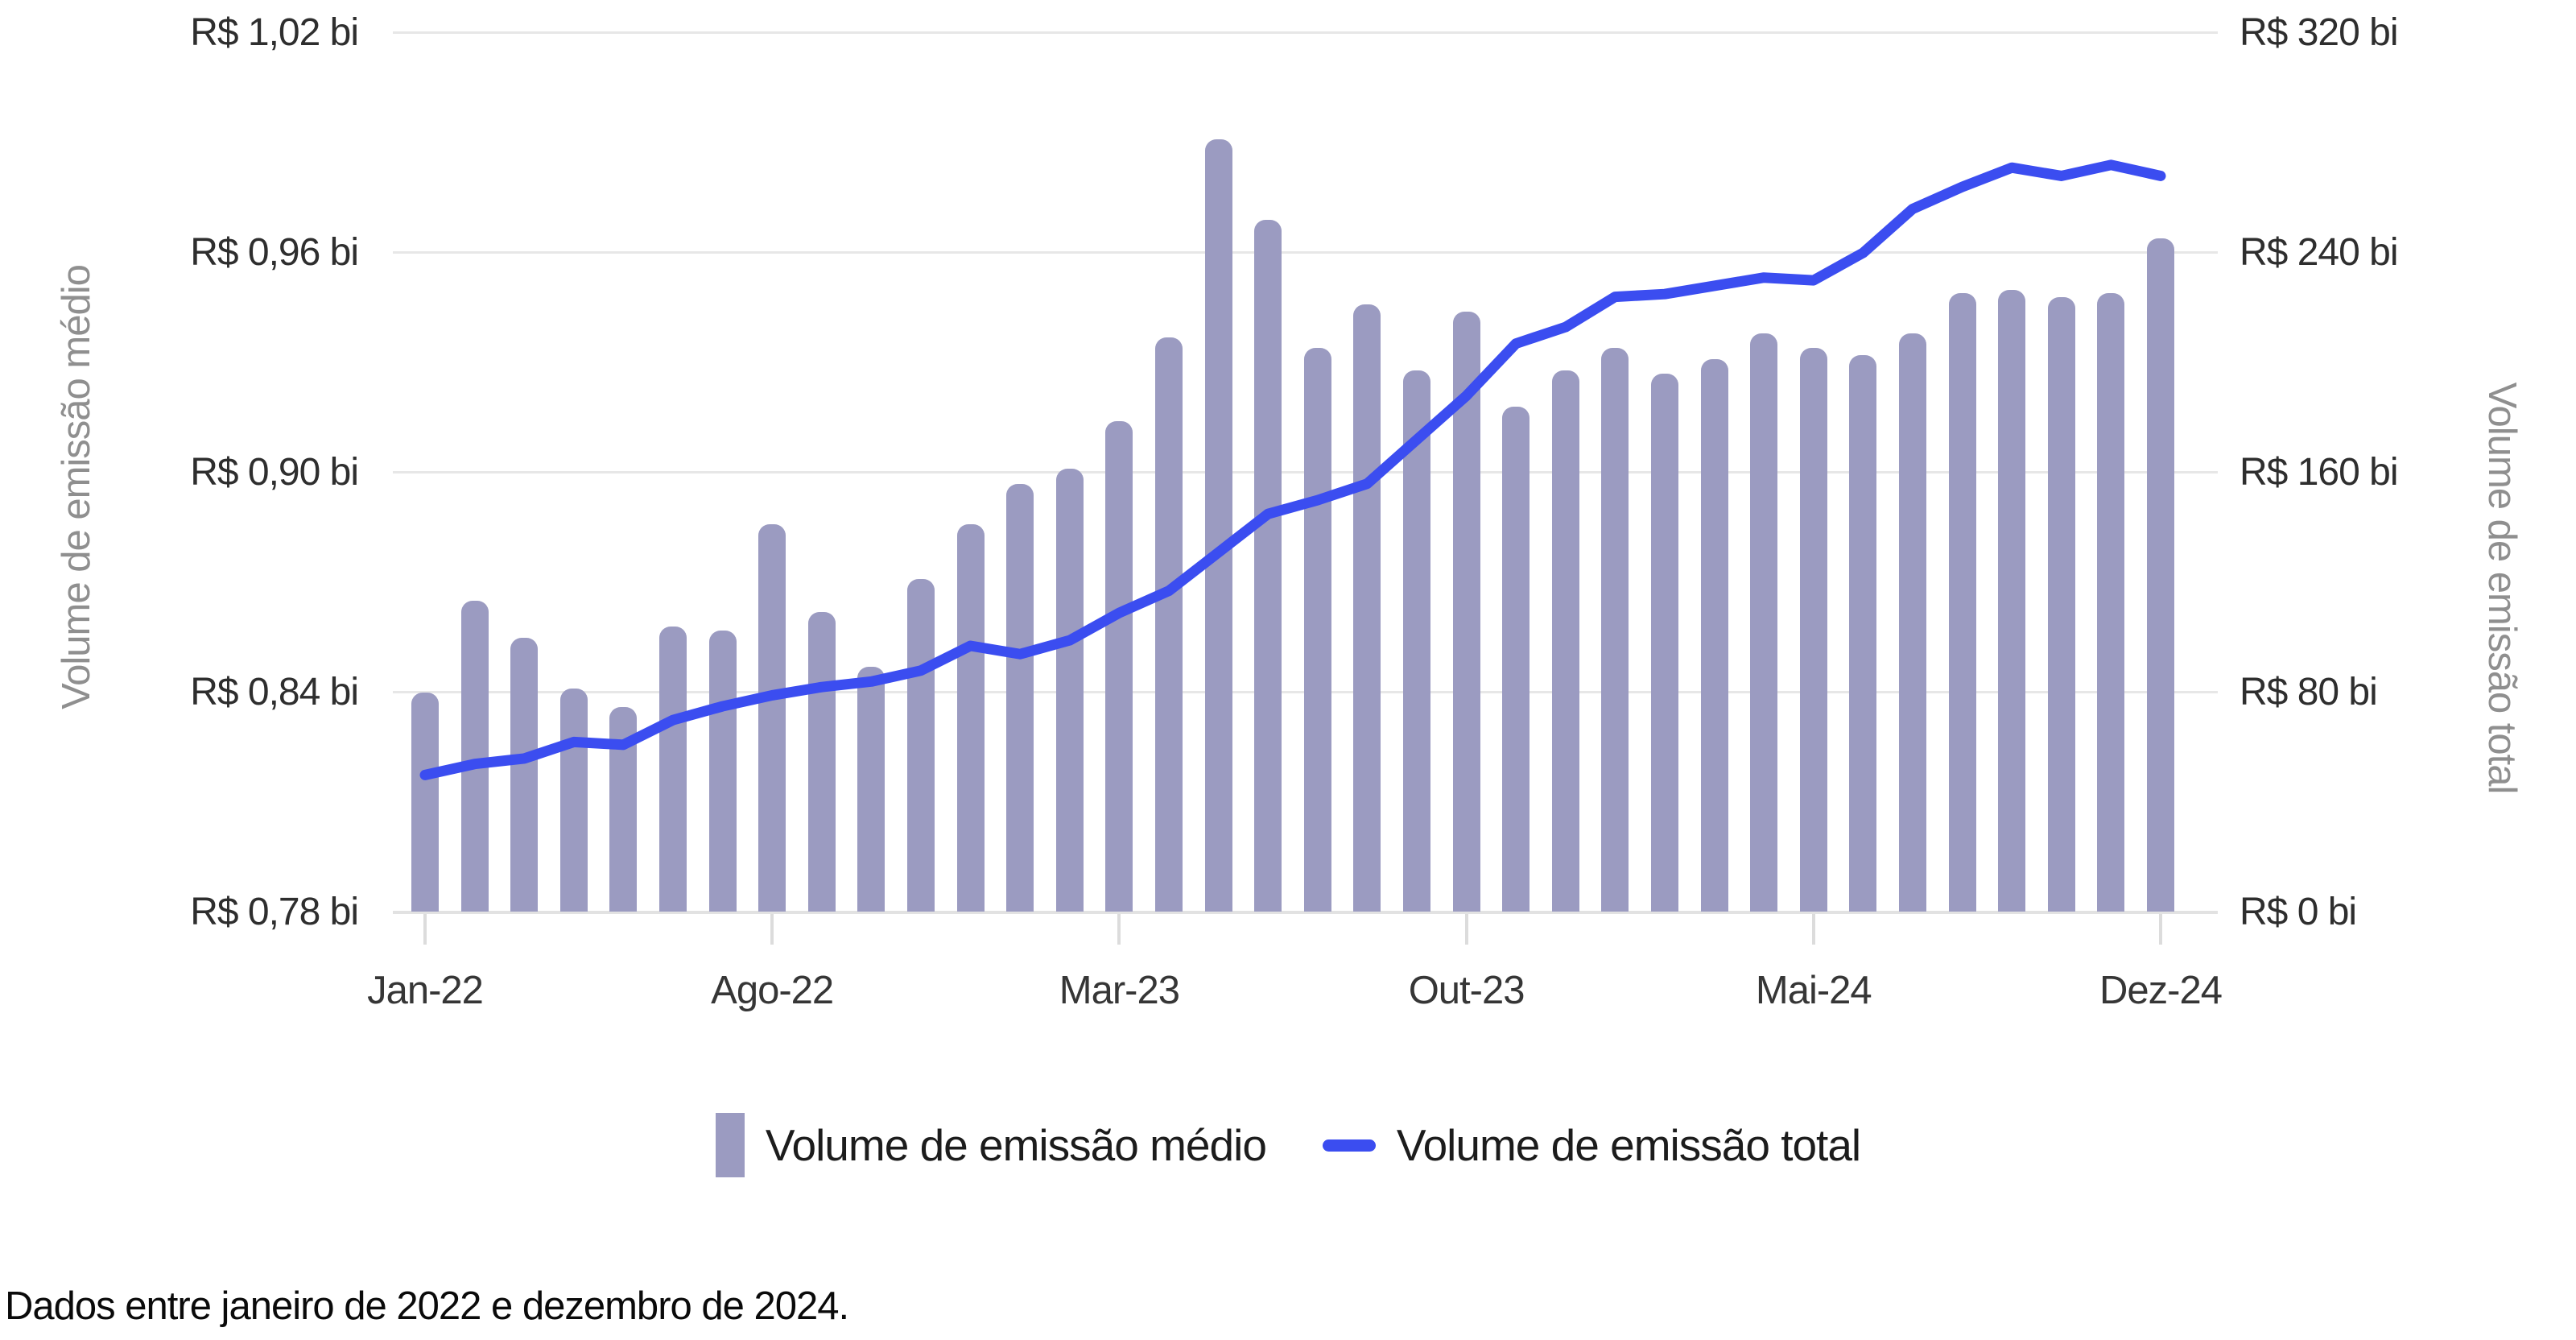 This screenshot has height=1340, width=2576. I want to click on right-axis-tick-label: R$ 160 bi, so click(2319, 473).